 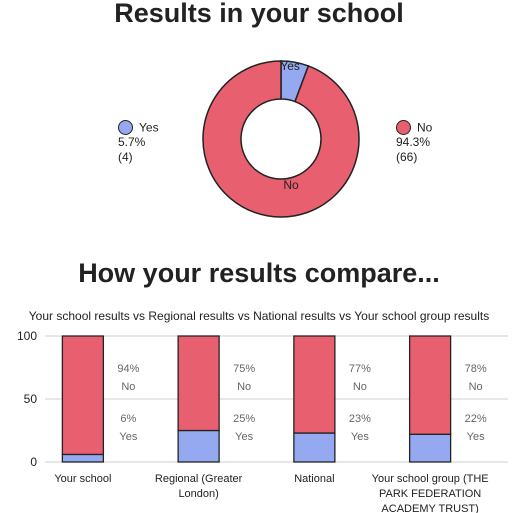 What do you see at coordinates (403, 128) in the screenshot?
I see `legend-no-swatch` at bounding box center [403, 128].